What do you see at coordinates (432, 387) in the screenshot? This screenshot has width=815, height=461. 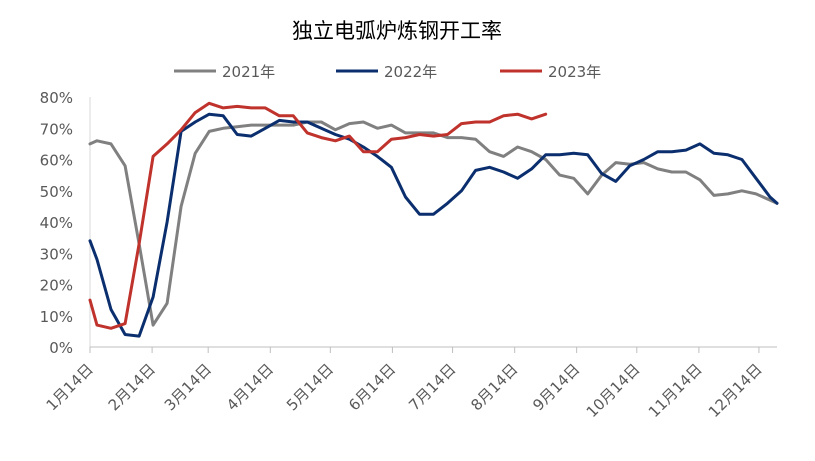 I see `x-tick-label: 7月14日` at bounding box center [432, 387].